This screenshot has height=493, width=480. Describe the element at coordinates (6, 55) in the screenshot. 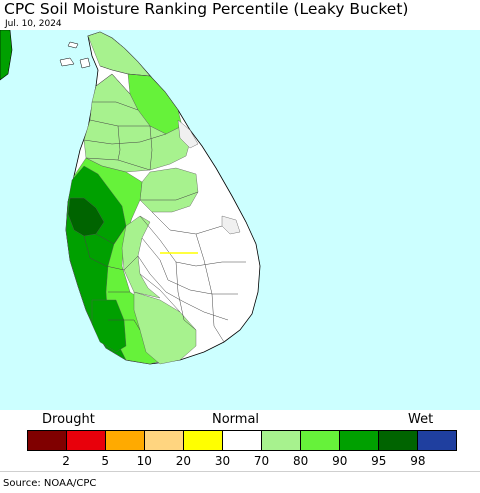

I see `india-coast` at that location.